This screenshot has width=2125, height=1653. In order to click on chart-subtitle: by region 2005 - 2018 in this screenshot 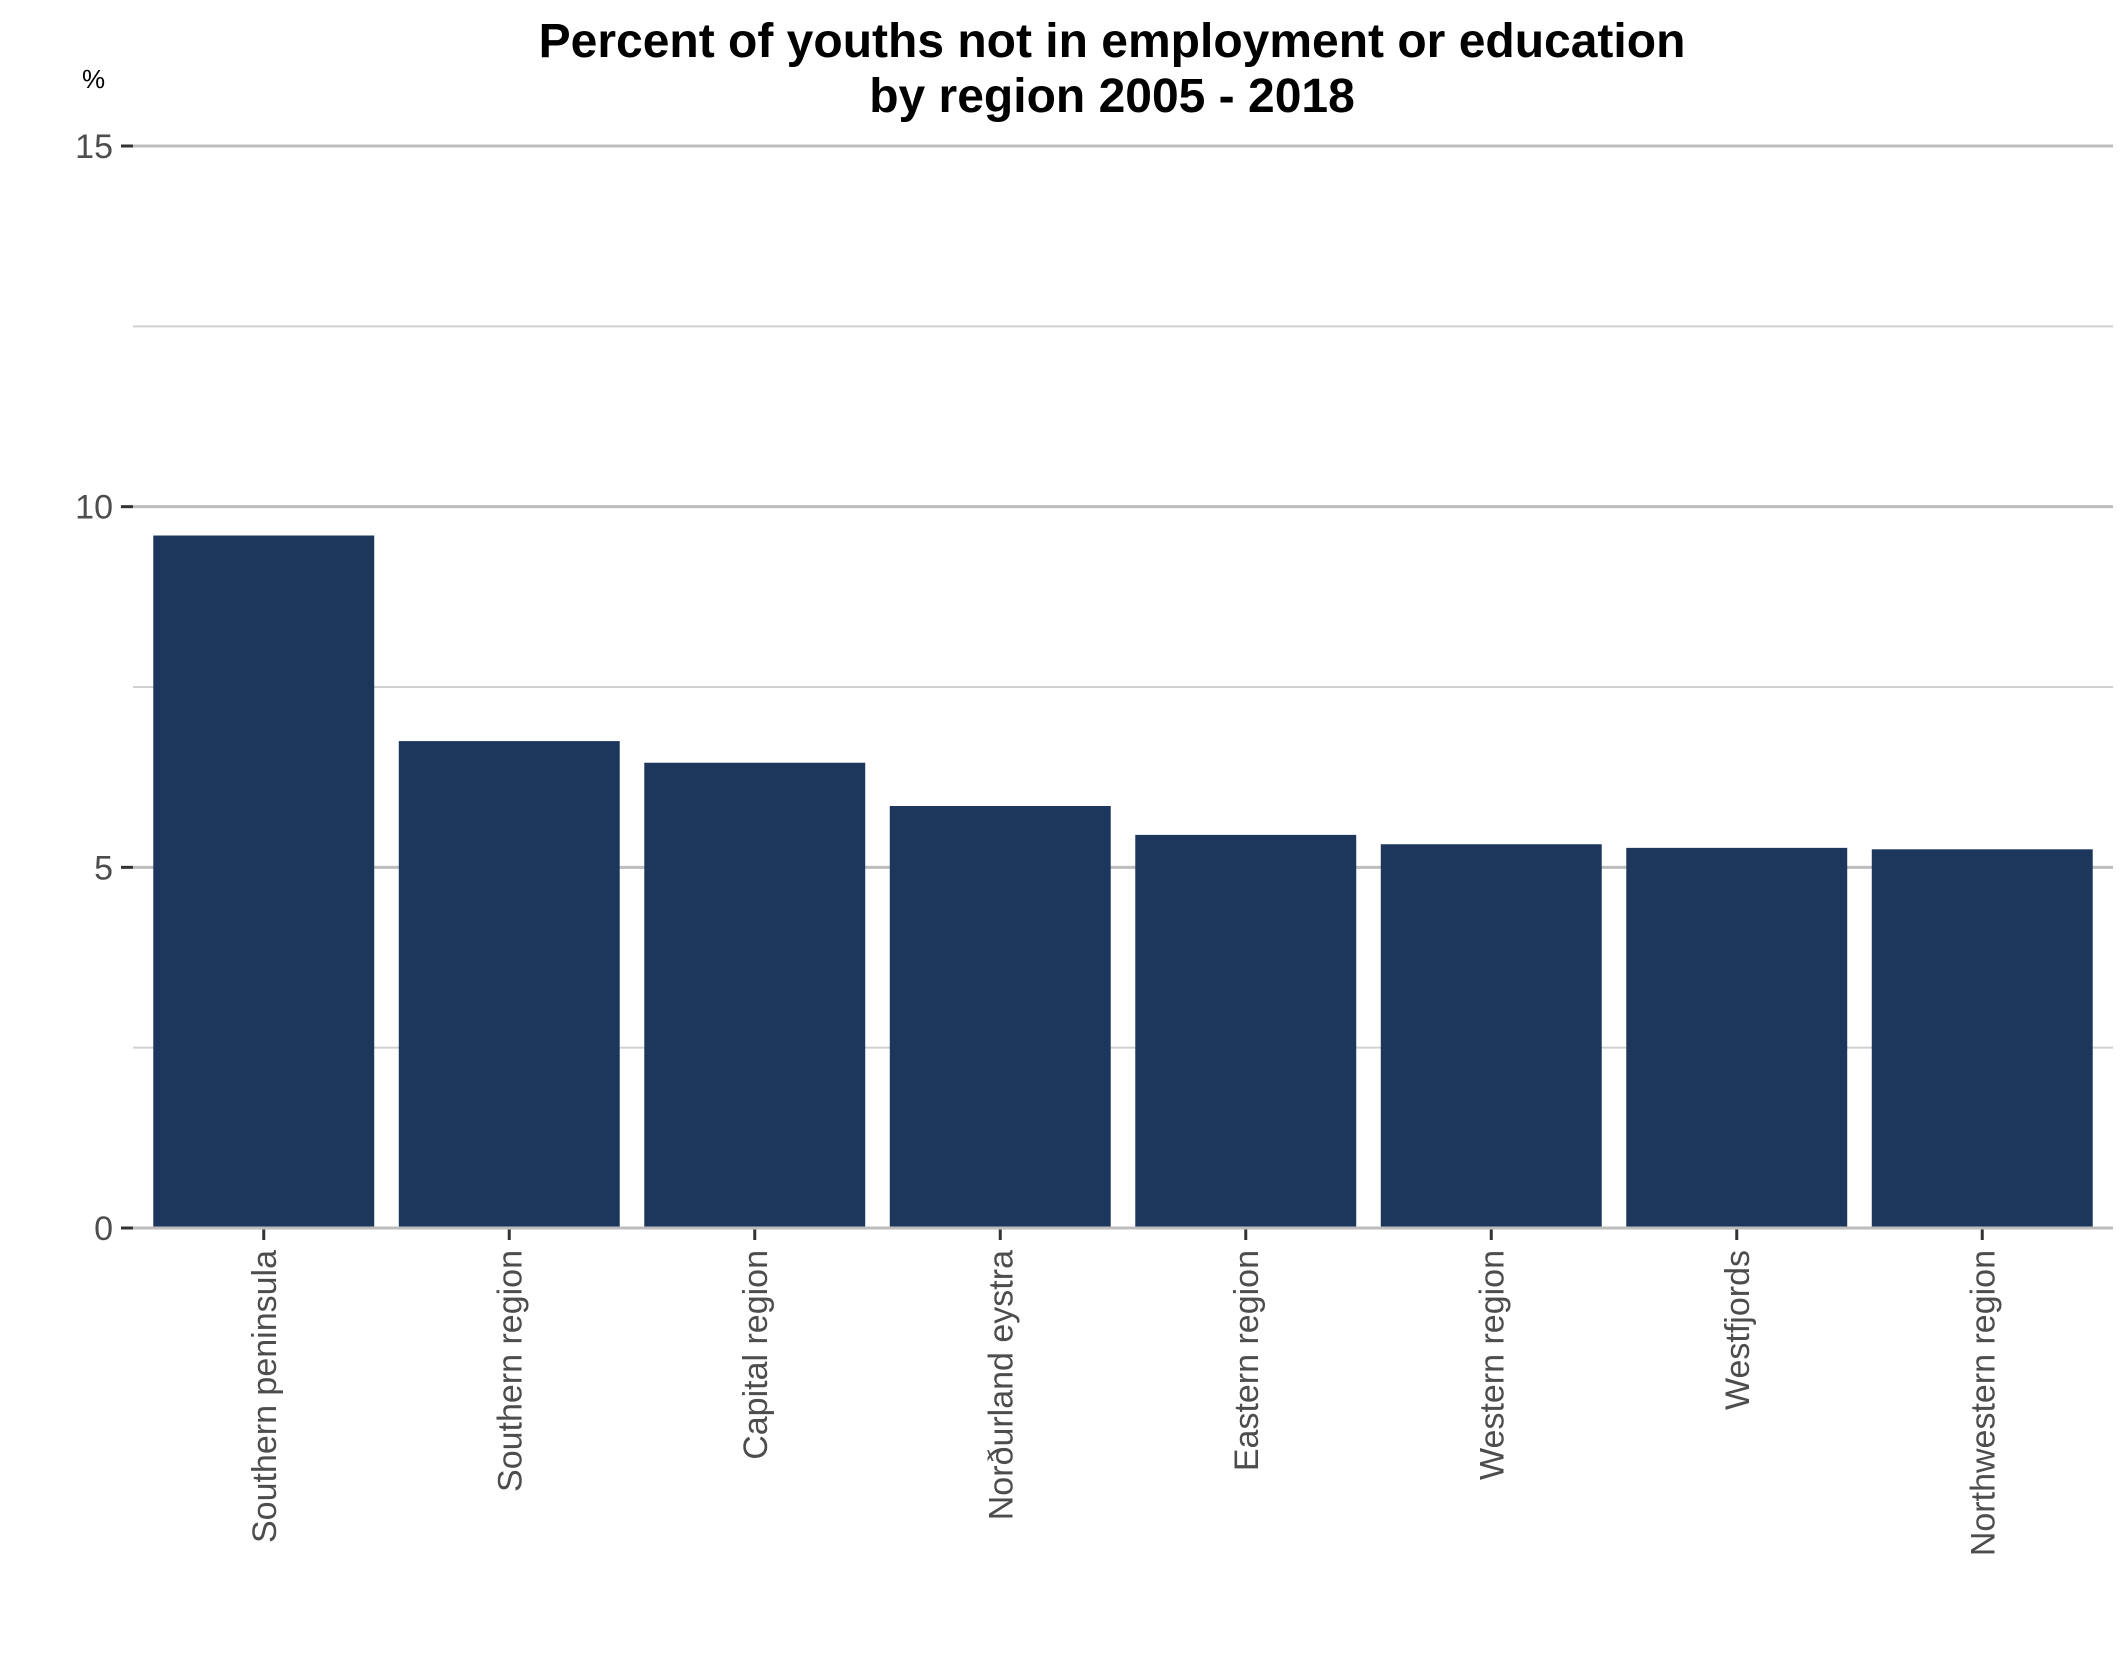, I will do `click(1112, 96)`.